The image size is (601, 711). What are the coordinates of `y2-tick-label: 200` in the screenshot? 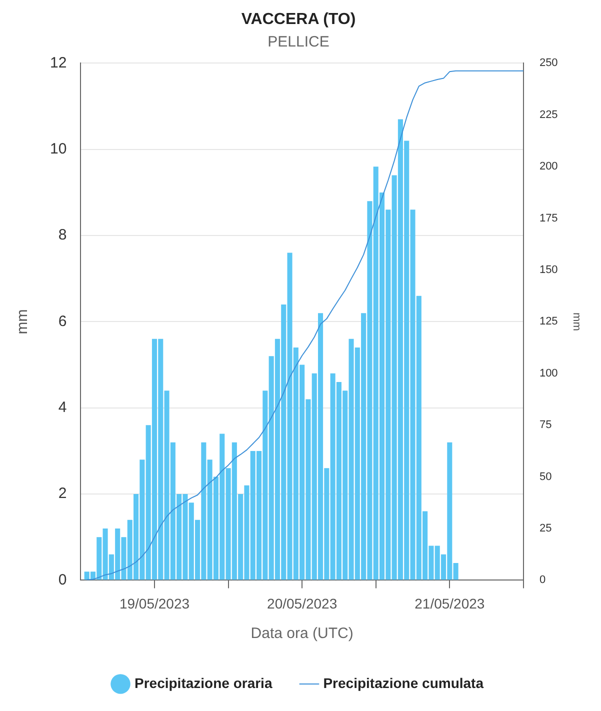 It's located at (548, 166).